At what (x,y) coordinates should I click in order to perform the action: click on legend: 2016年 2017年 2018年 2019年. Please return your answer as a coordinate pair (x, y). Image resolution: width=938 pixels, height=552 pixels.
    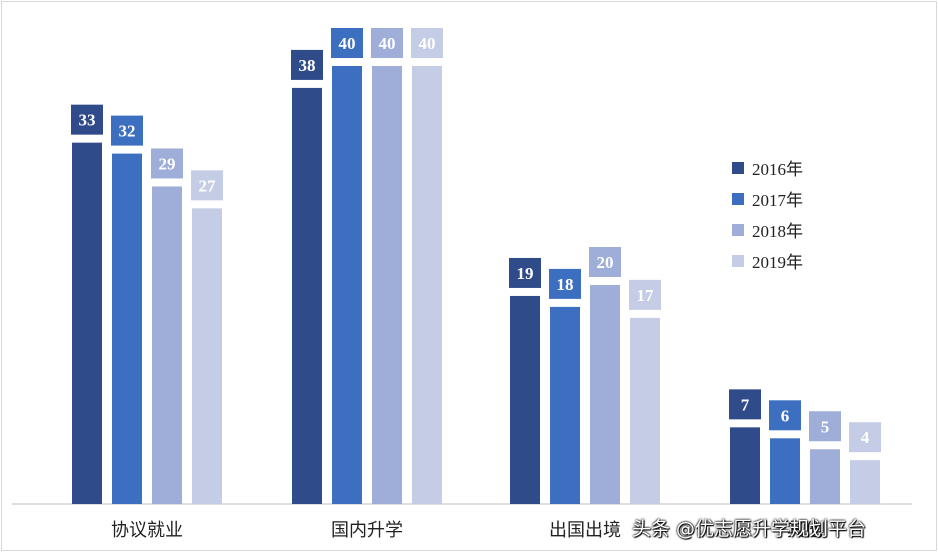
    Looking at the image, I should click on (767, 214).